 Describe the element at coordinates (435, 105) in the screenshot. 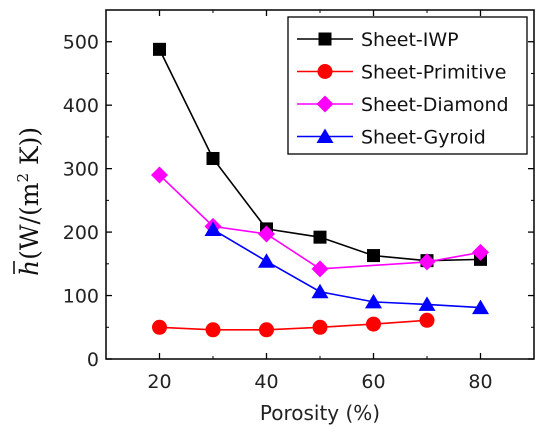

I see `legend-label: Sheet-Diamond` at that location.